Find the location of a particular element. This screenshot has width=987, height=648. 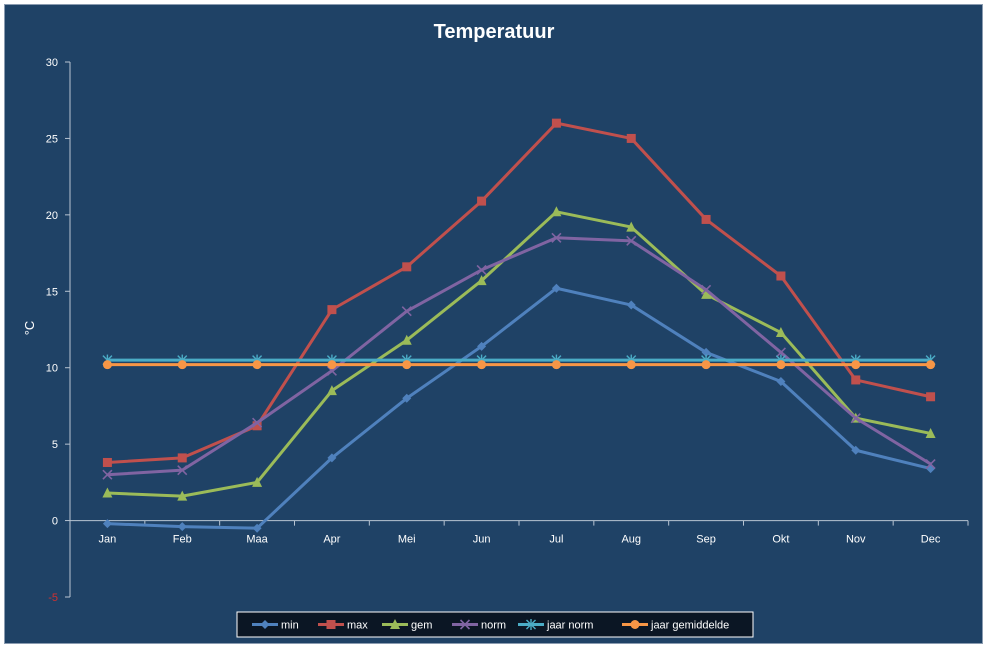

legend-label-min: min is located at coordinates (290, 626).